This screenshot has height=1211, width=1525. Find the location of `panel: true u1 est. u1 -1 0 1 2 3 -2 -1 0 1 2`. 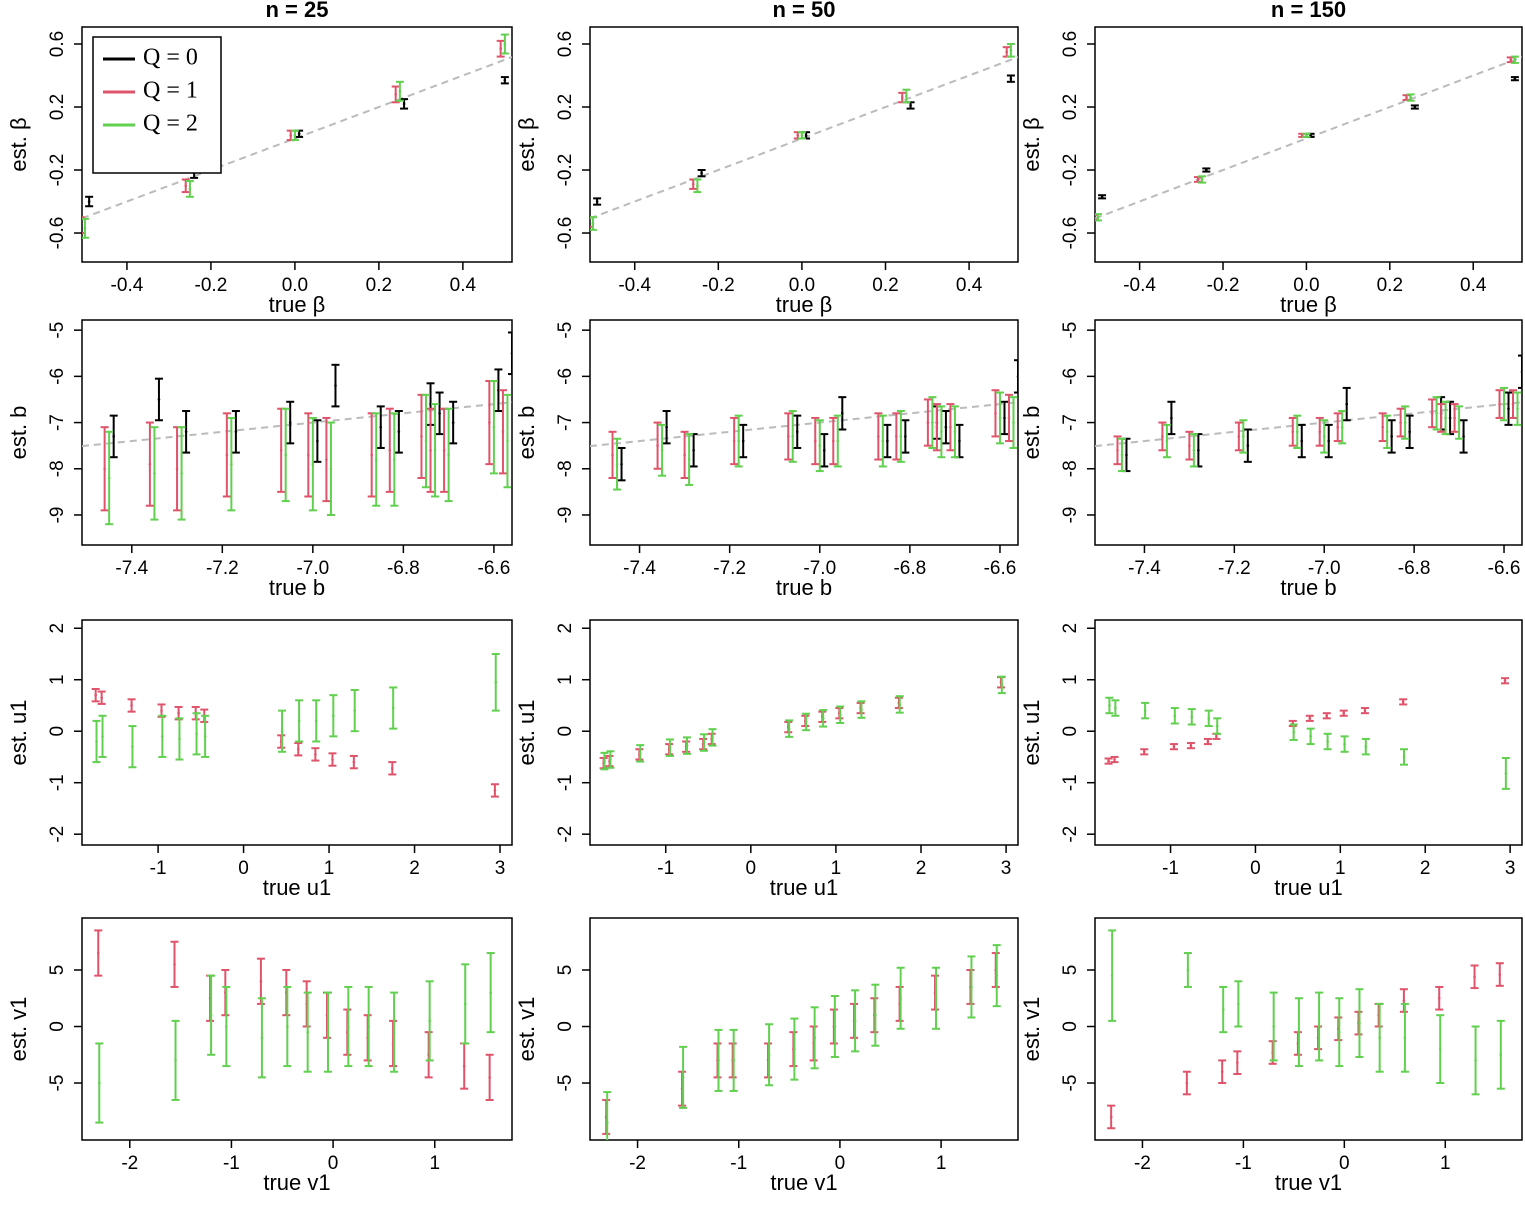

panel: true u1 est. u1 -1 0 1 2 3 -2 -1 0 1 2 is located at coordinates (766, 759).